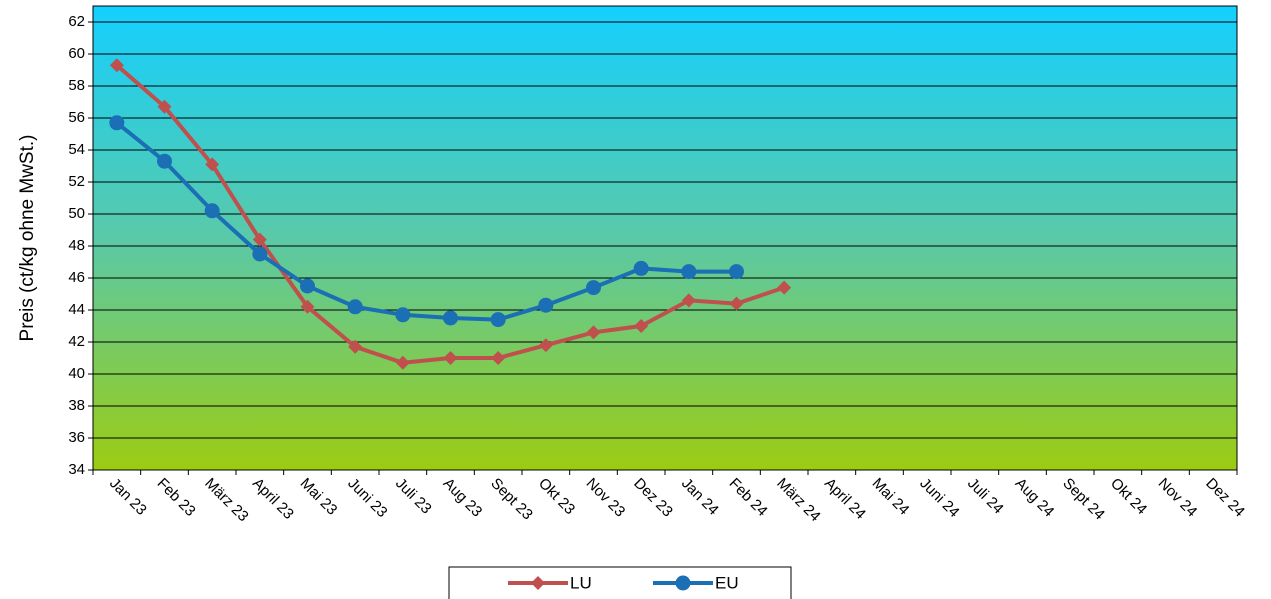 The width and height of the screenshot is (1271, 599). I want to click on x-tick-label: Mai 24, so click(891, 497).